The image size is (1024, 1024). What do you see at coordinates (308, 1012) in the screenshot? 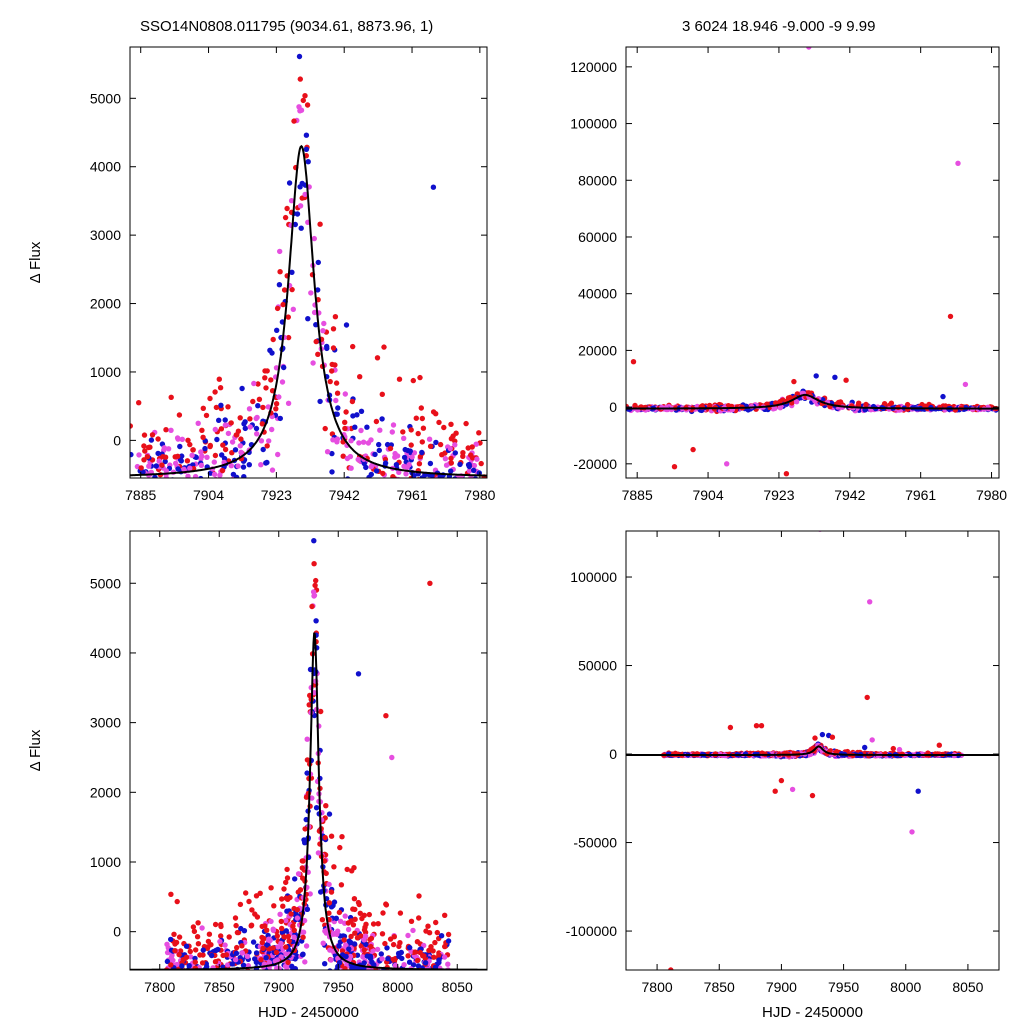
I see `x-axis-label: HJD - 2450000` at bounding box center [308, 1012].